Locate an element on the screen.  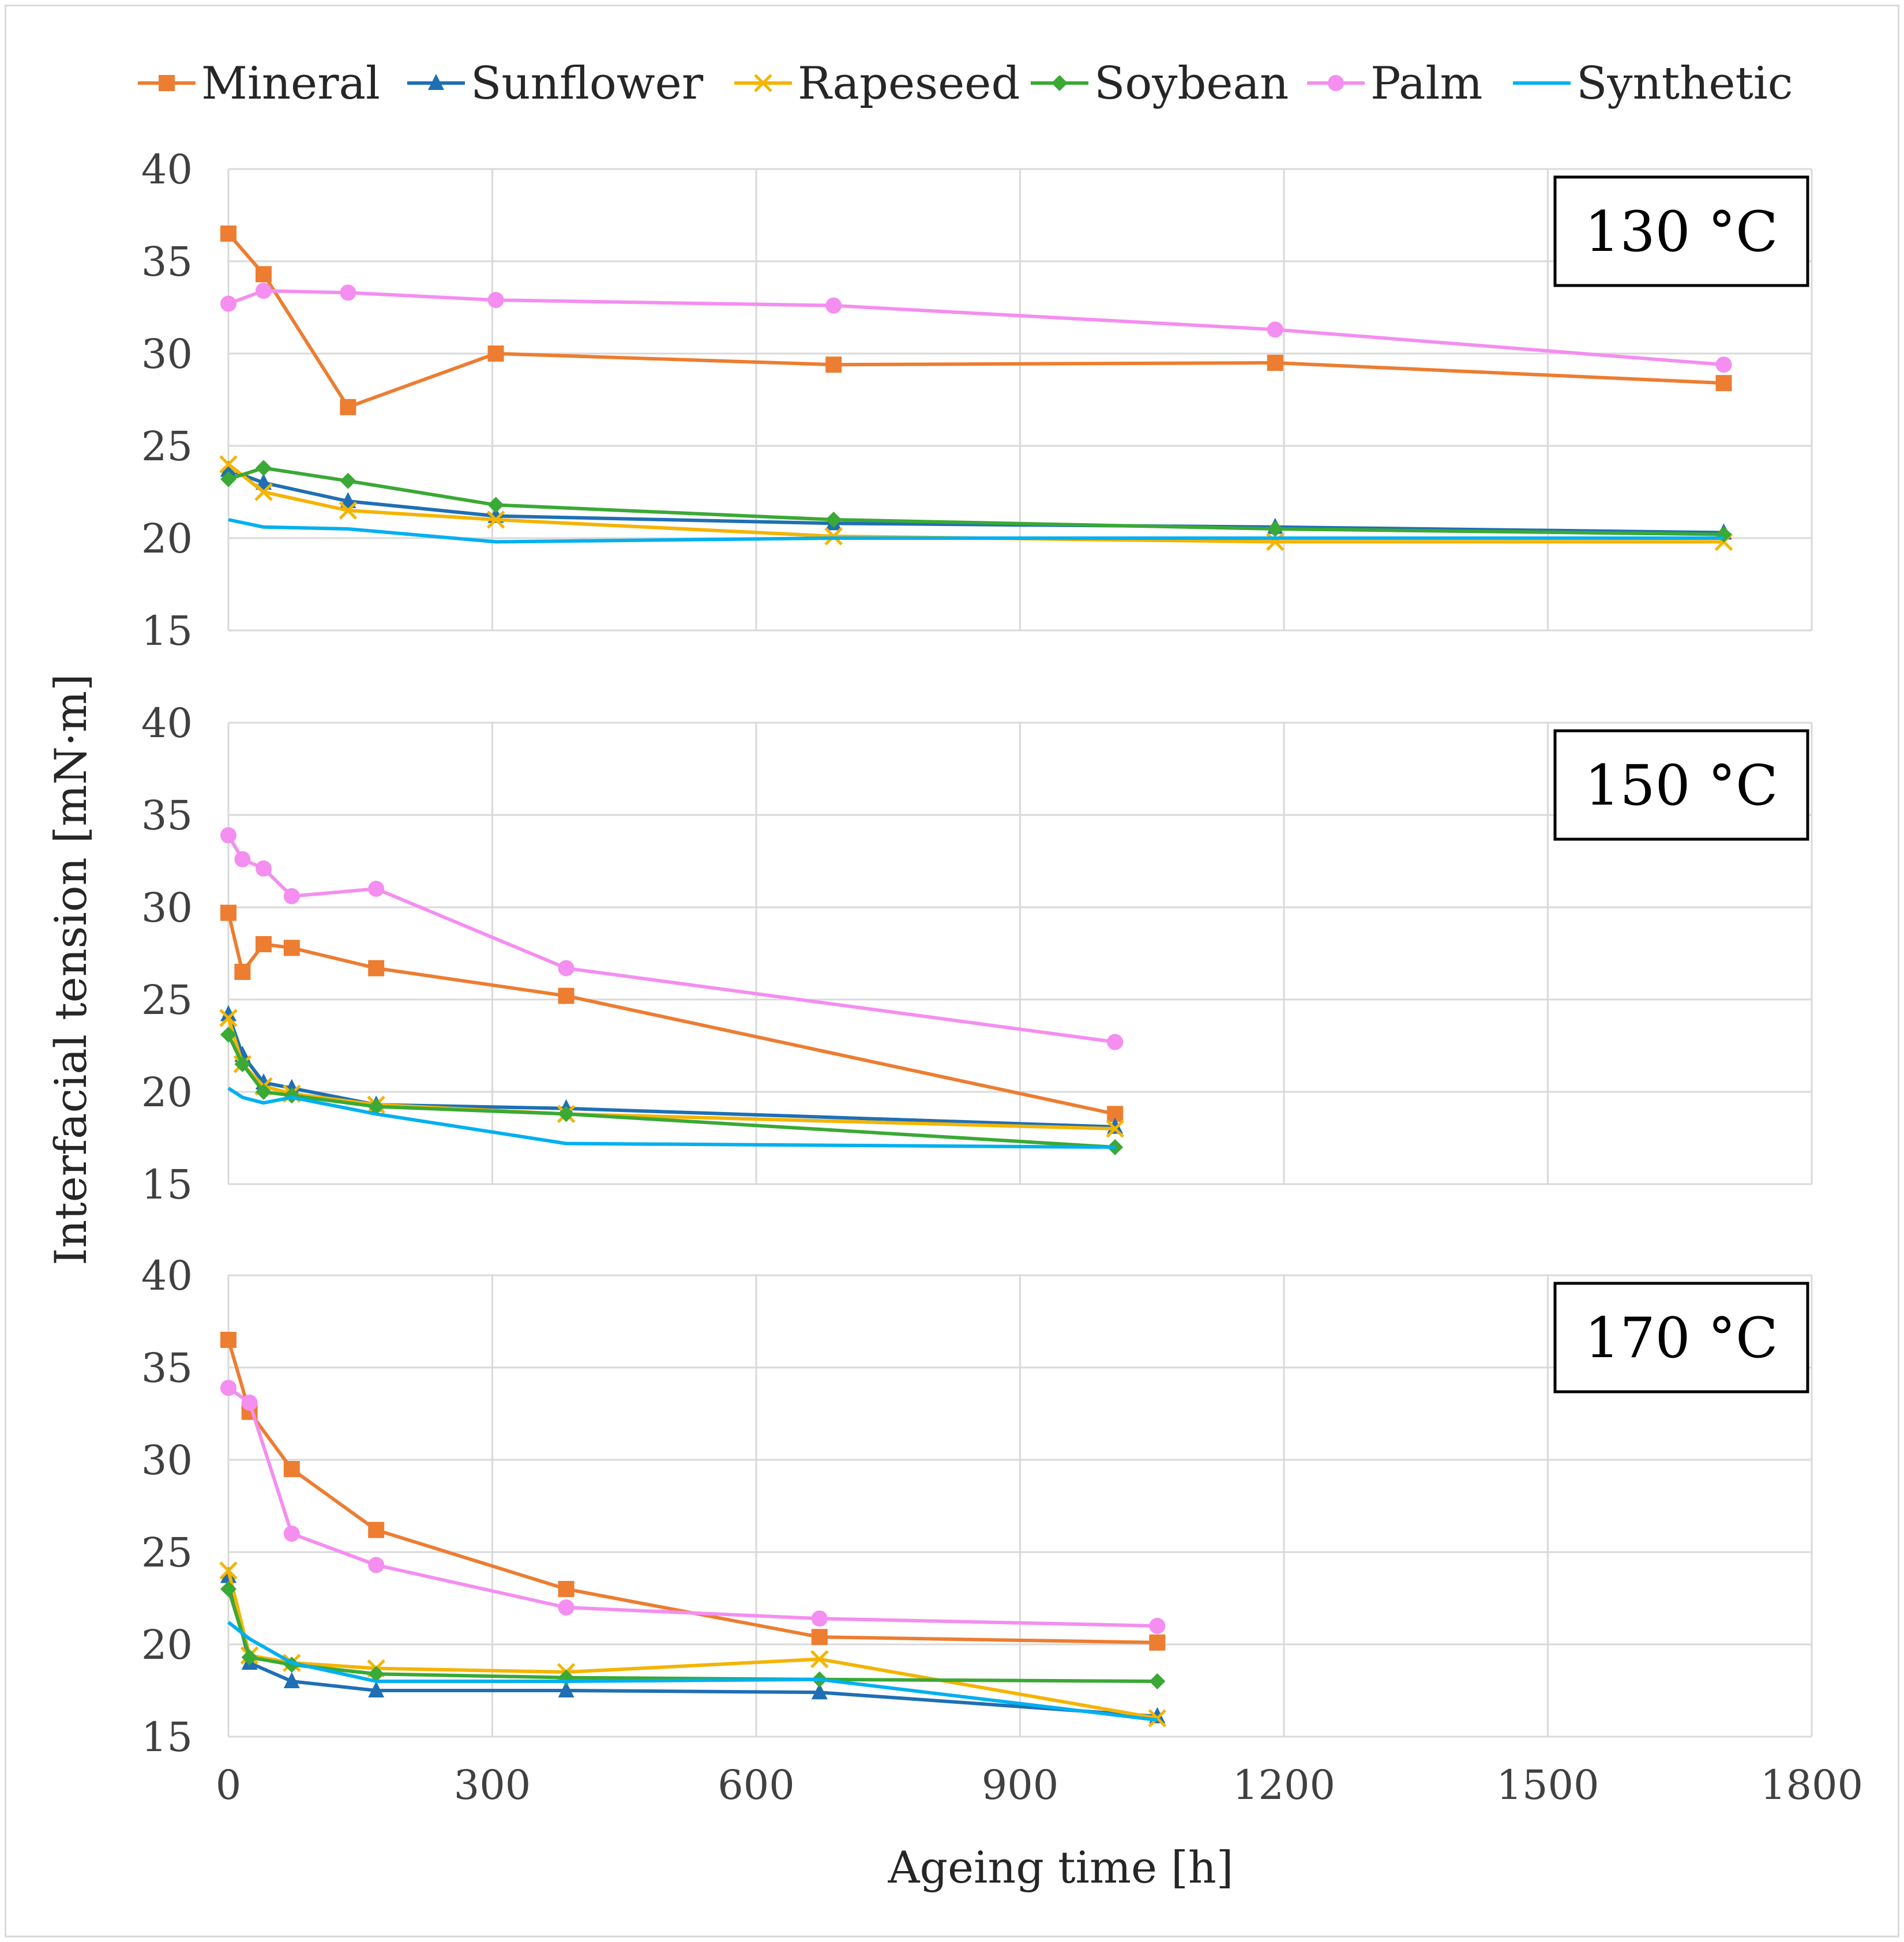
temperature-label-box is located at coordinates (1681, 231).